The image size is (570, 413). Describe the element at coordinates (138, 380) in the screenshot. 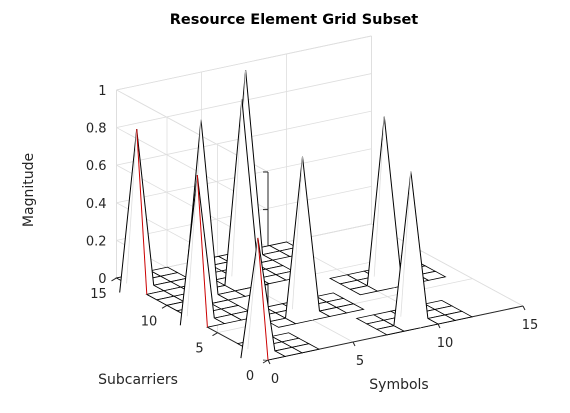

I see `y-axis-label: Subcarriers` at that location.